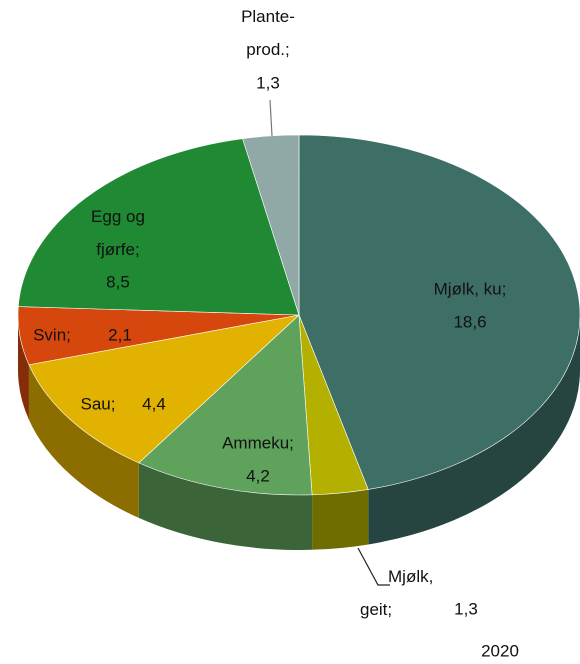 The image size is (580, 664). Describe the element at coordinates (470, 288) in the screenshot. I see `slice-label: Mjølk, ku;` at that location.